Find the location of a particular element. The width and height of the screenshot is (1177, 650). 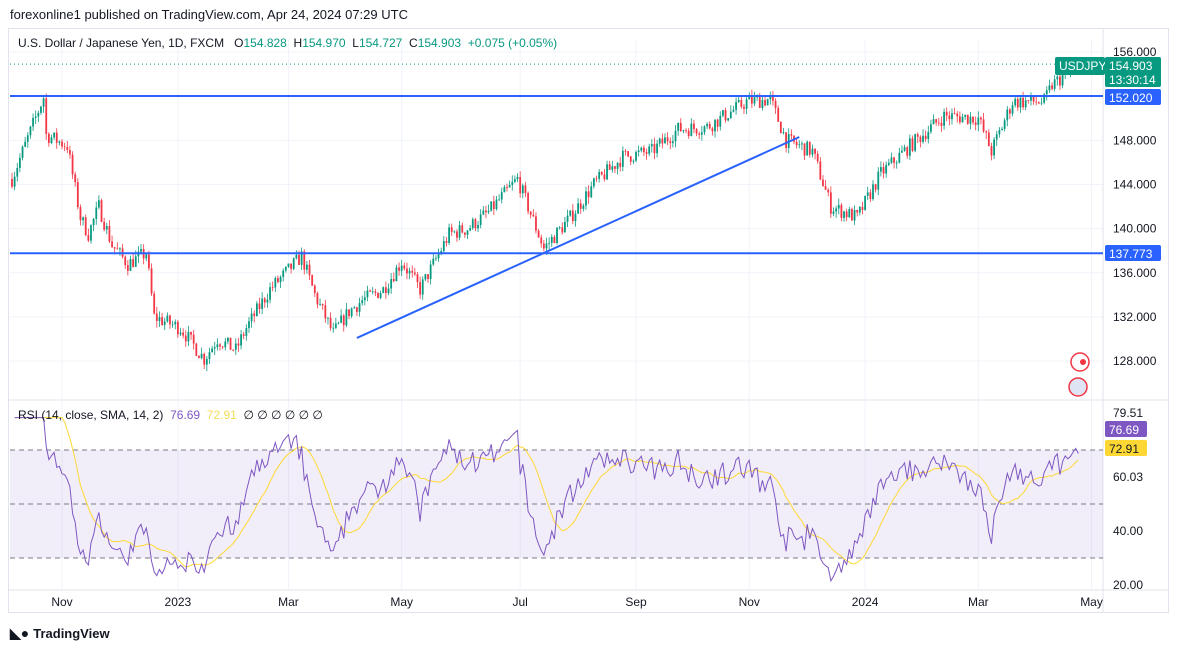

rsi-value: 76.69 is located at coordinates (185, 415).